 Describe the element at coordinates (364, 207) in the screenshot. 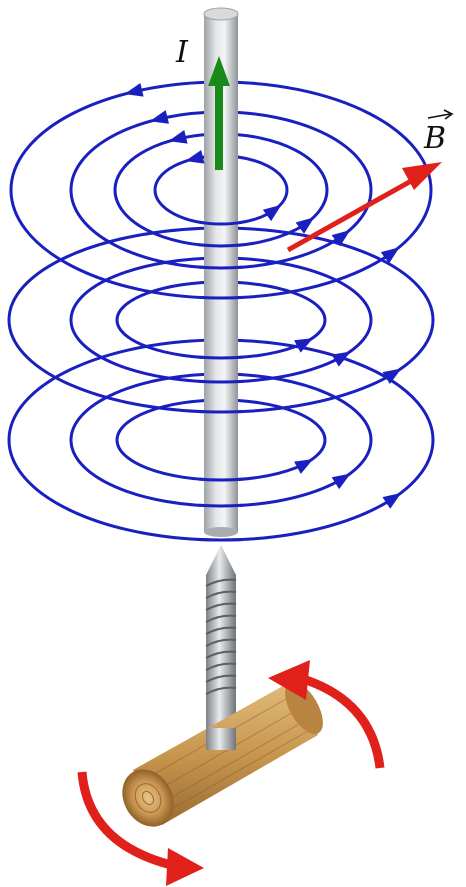

I see `magnetic-field-vector-icon` at that location.